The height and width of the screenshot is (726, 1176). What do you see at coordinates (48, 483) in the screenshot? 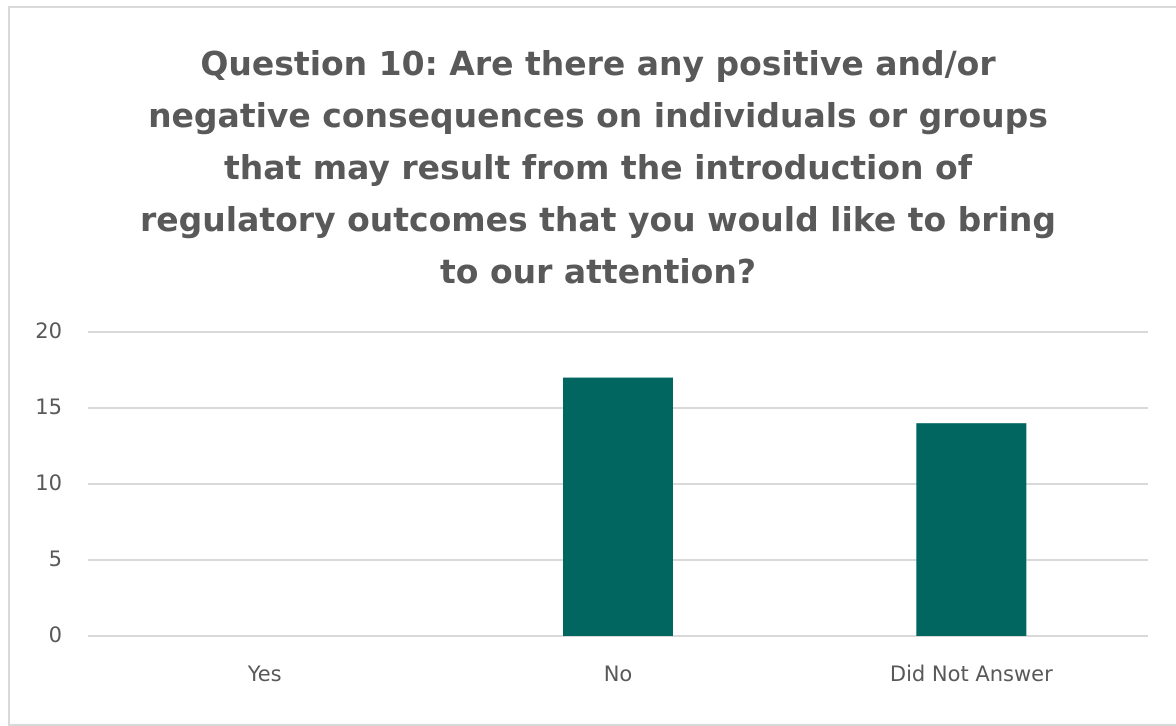
I see `y-tick-label: 10` at bounding box center [48, 483].